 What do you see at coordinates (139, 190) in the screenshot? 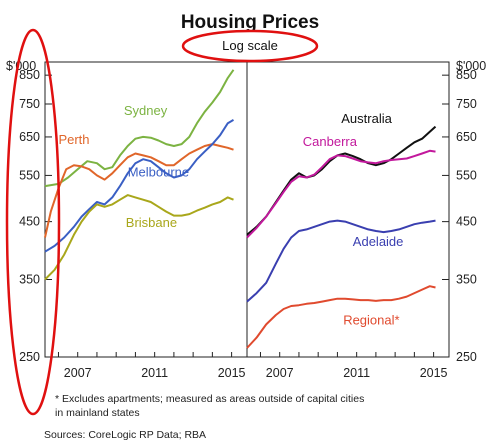
I see `series-line-perth` at bounding box center [139, 190].